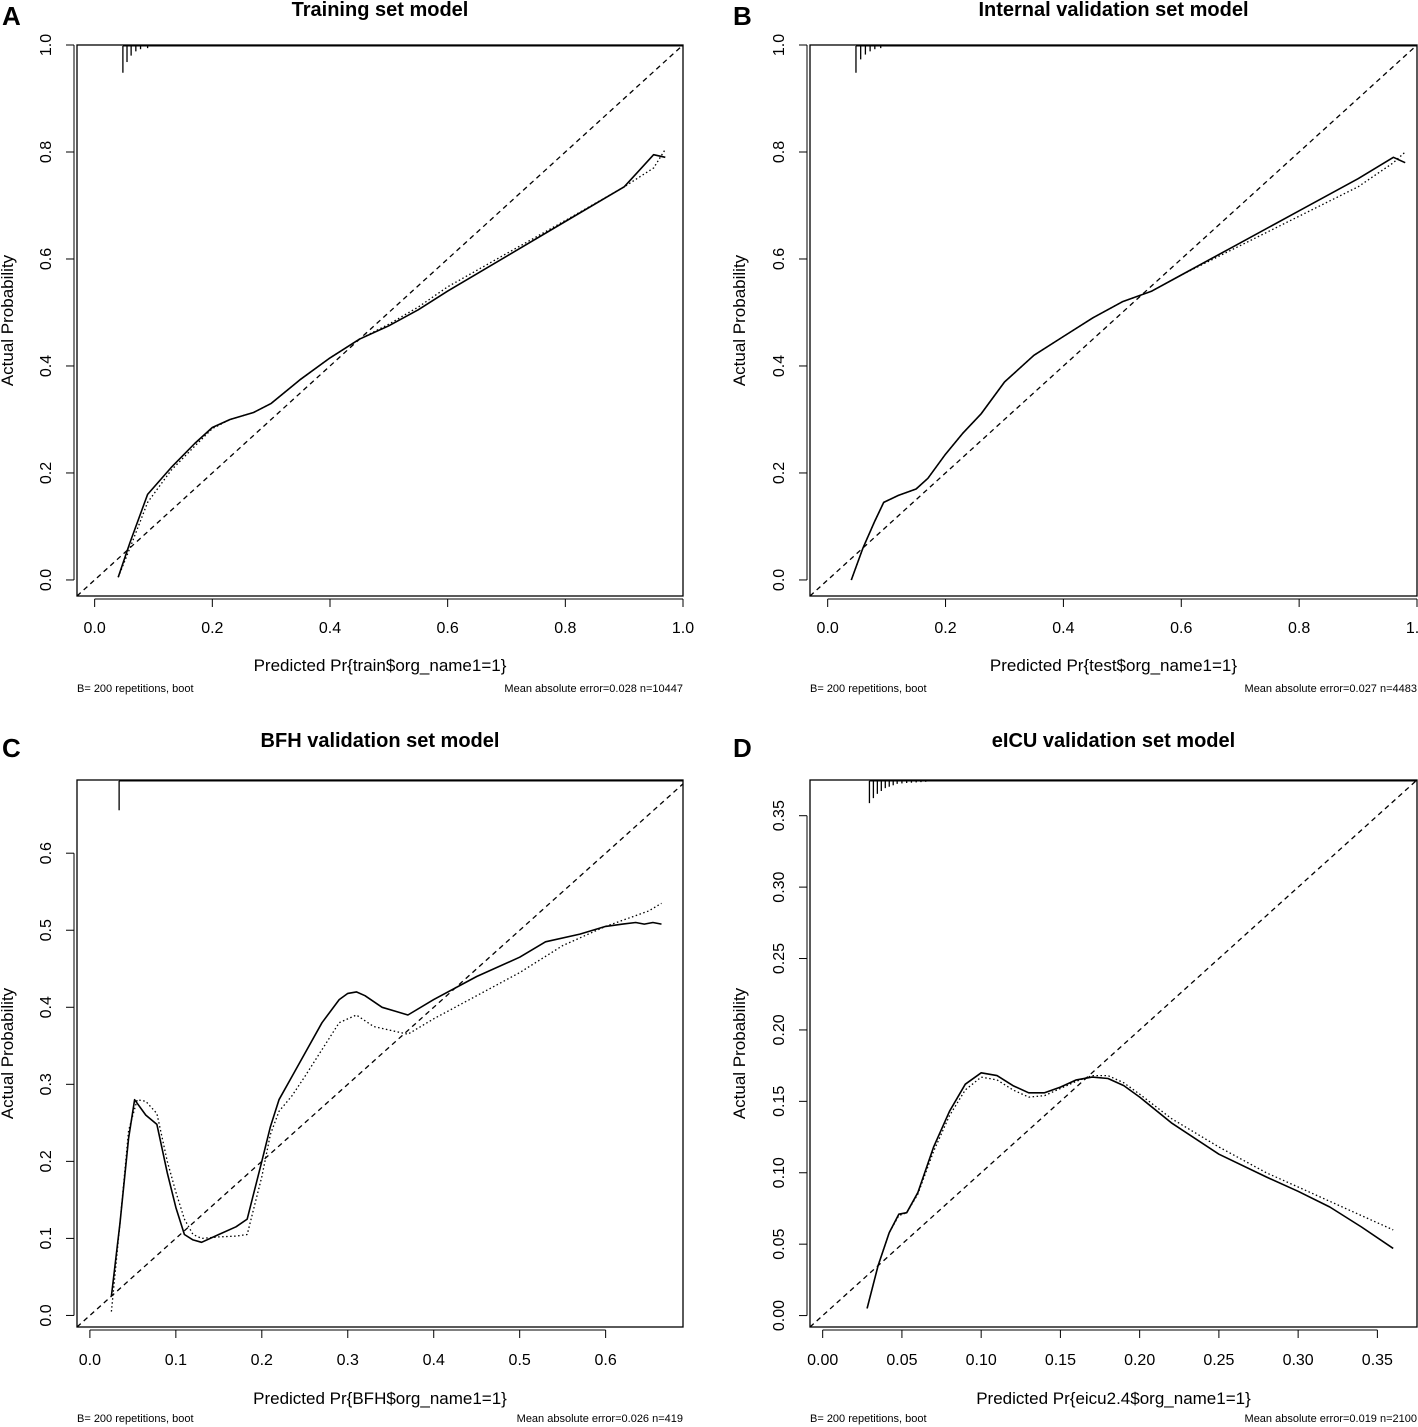 The image size is (1418, 1427). I want to click on x-tick-label: 1.0, so click(1412, 628).